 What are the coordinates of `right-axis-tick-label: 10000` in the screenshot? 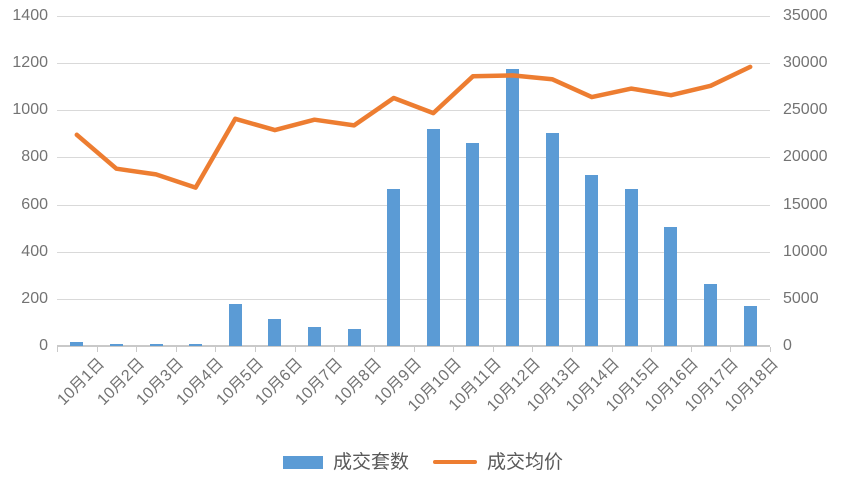 It's located at (805, 251).